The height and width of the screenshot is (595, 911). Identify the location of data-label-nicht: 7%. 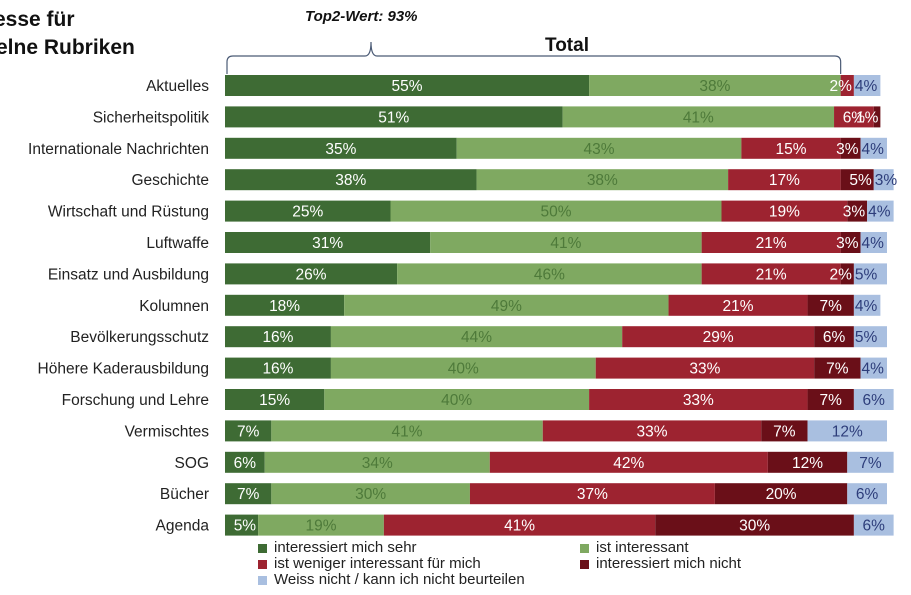
(831, 400).